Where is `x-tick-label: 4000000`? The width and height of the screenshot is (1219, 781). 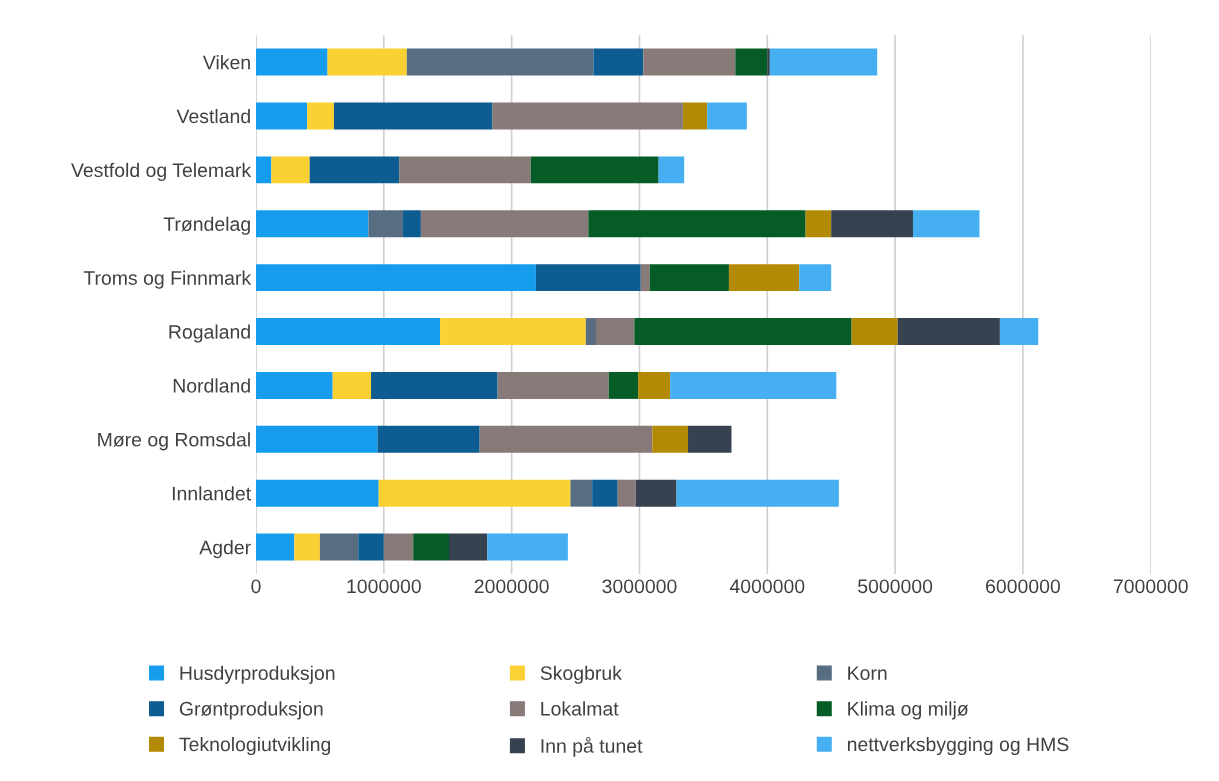 x-tick-label: 4000000 is located at coordinates (767, 586).